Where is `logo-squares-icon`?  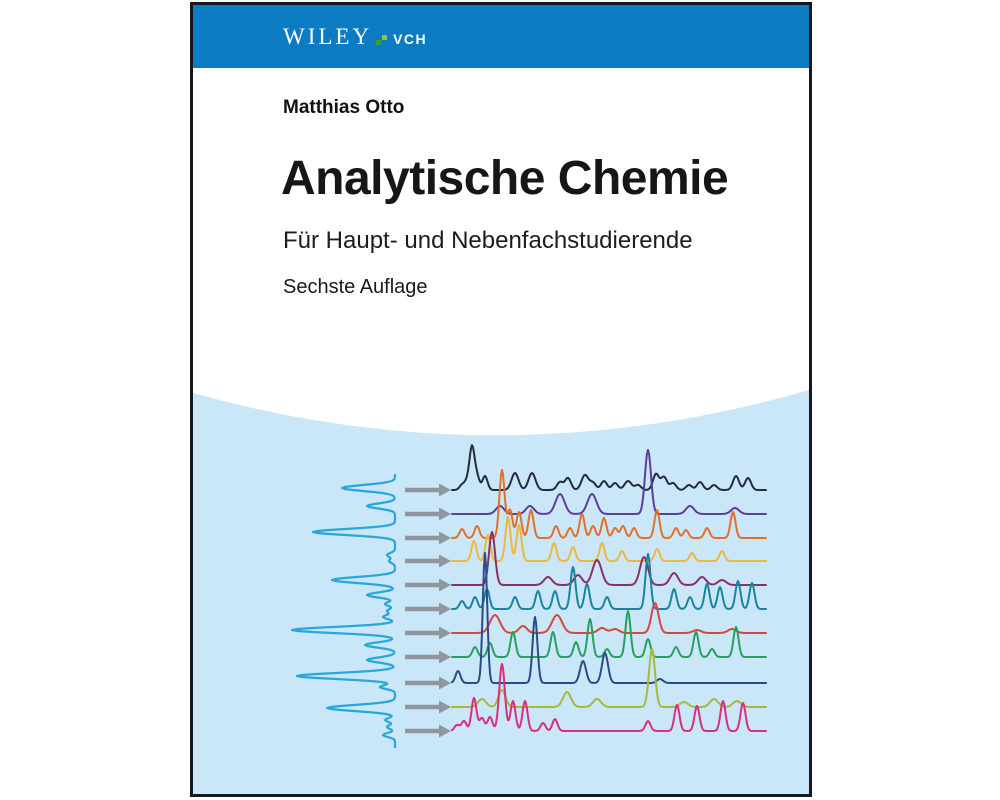
logo-squares-icon is located at coordinates (382, 40).